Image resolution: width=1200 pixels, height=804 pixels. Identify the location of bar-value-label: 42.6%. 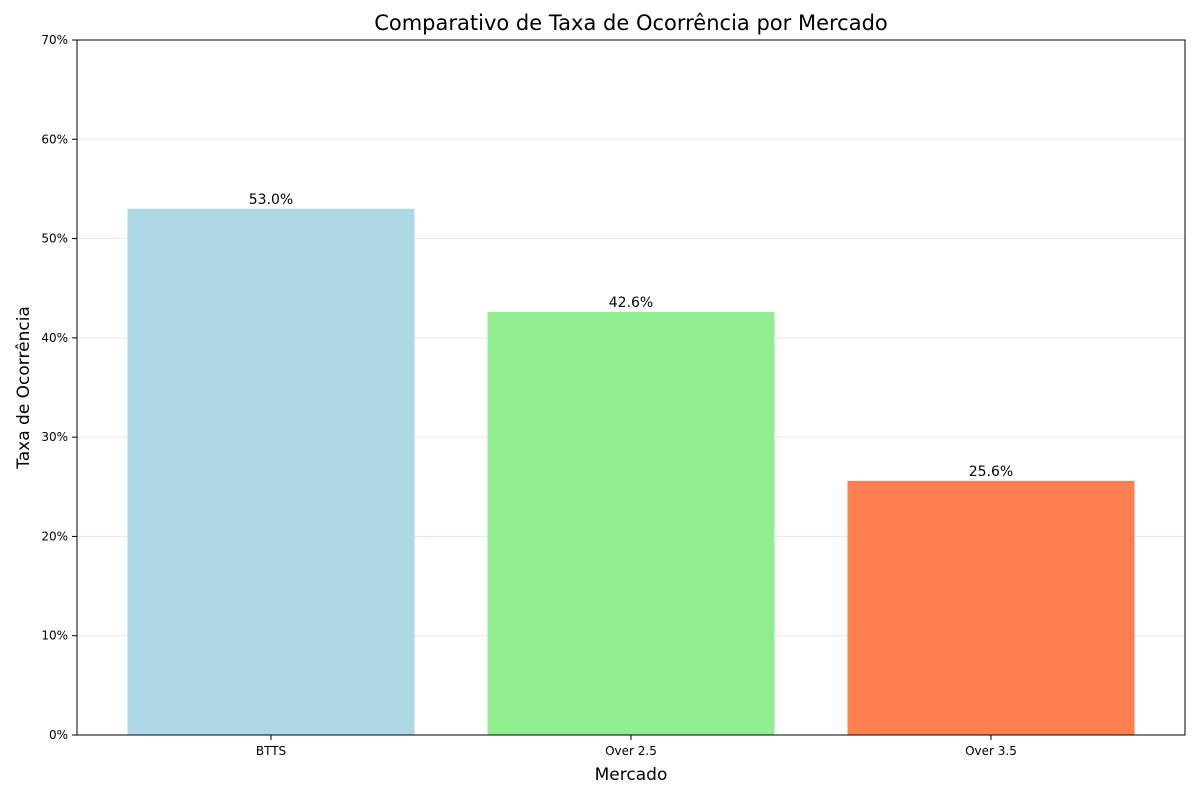
(631, 303).